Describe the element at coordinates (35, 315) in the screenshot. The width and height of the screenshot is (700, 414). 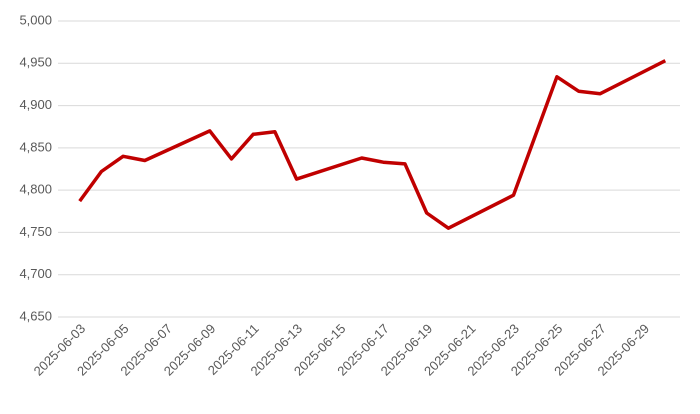
I see `y-tick-label: 4,650` at that location.